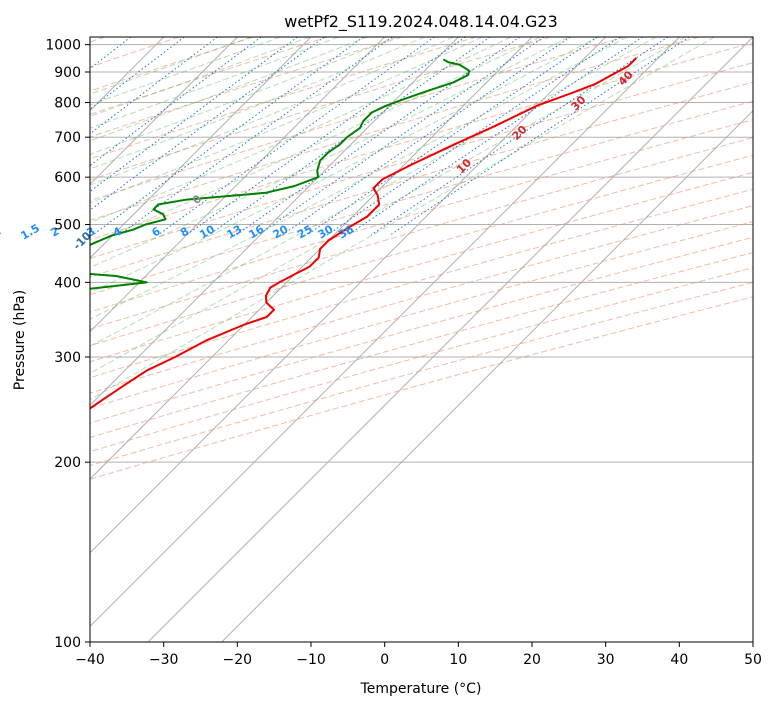 The width and height of the screenshot is (775, 712). Describe the element at coordinates (421, 689) in the screenshot. I see `x-axis-label: Temperature (°C)` at that location.